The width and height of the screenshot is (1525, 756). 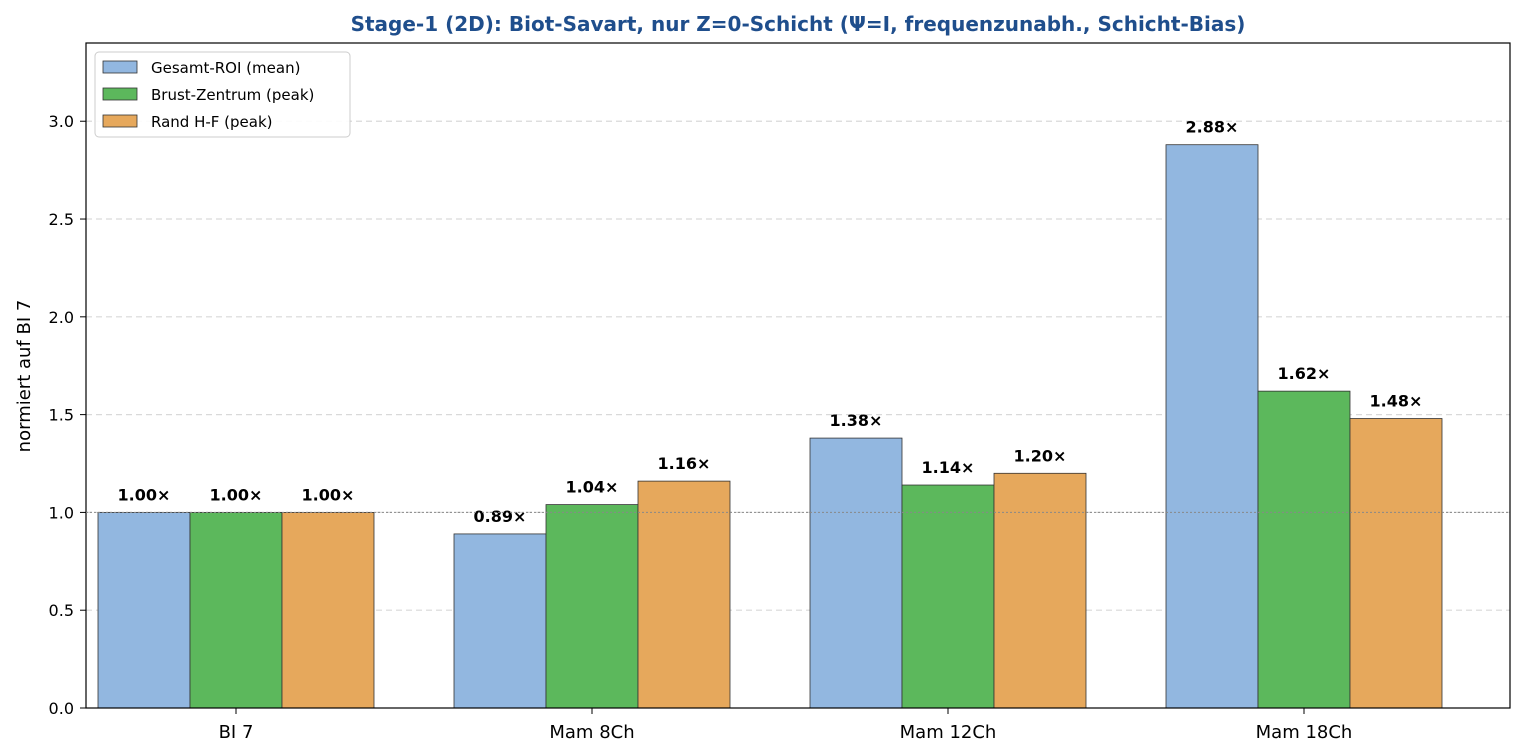 I want to click on y-tick-label: 2.0, so click(x=61, y=317).